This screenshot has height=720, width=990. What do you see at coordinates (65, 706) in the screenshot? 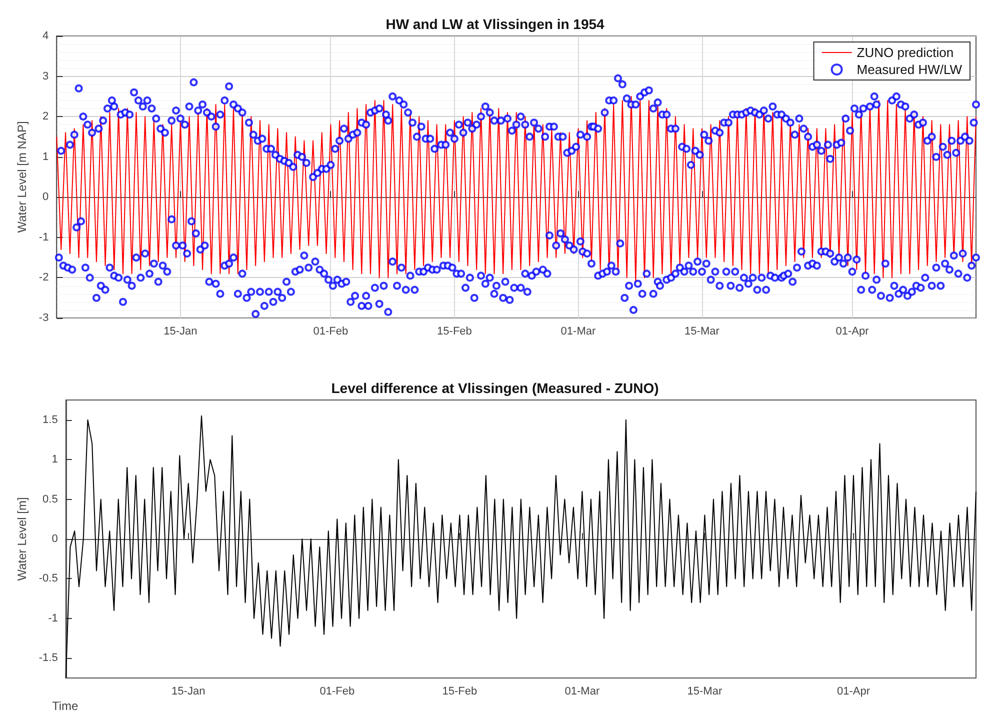
I see `x-axis-title: Time` at bounding box center [65, 706].